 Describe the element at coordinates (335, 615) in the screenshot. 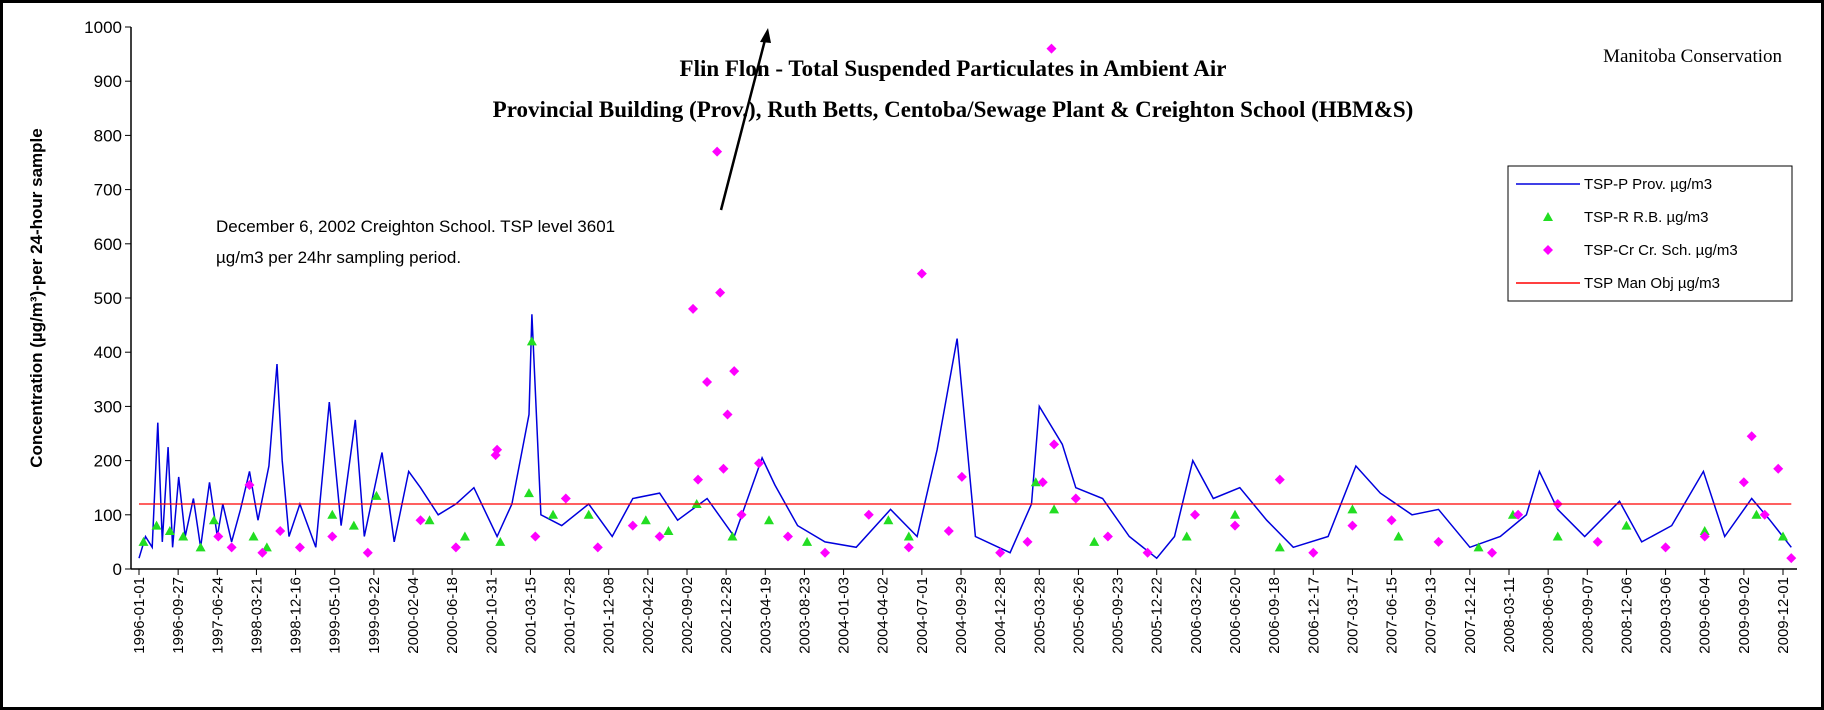

I see `x-tick-label: 1999-05-10` at that location.